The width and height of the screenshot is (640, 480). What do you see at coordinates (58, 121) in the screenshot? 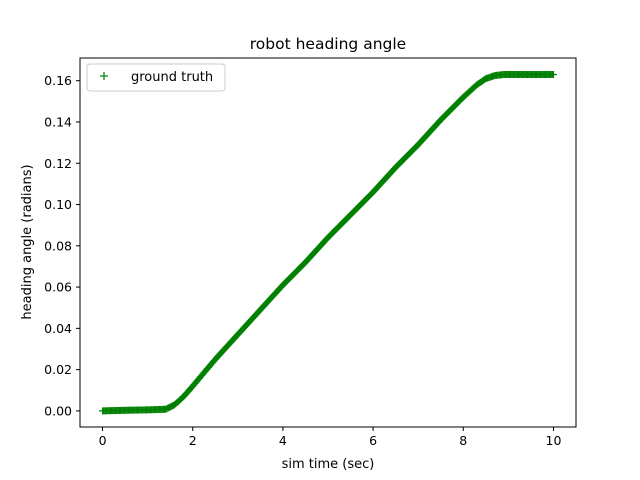
I see `y-tick-label: 0.14` at bounding box center [58, 121].